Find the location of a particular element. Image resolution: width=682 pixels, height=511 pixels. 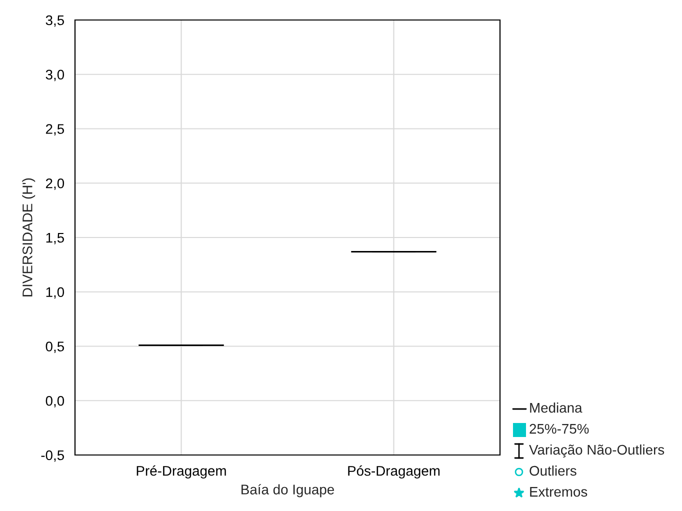

y-tick-label: 3,0 is located at coordinates (55, 76).